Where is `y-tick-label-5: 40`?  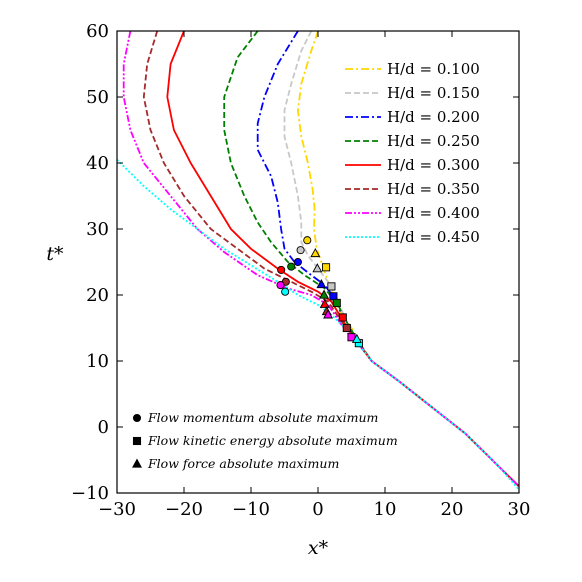
y-tick-label-5: 40 is located at coordinates (97, 163).